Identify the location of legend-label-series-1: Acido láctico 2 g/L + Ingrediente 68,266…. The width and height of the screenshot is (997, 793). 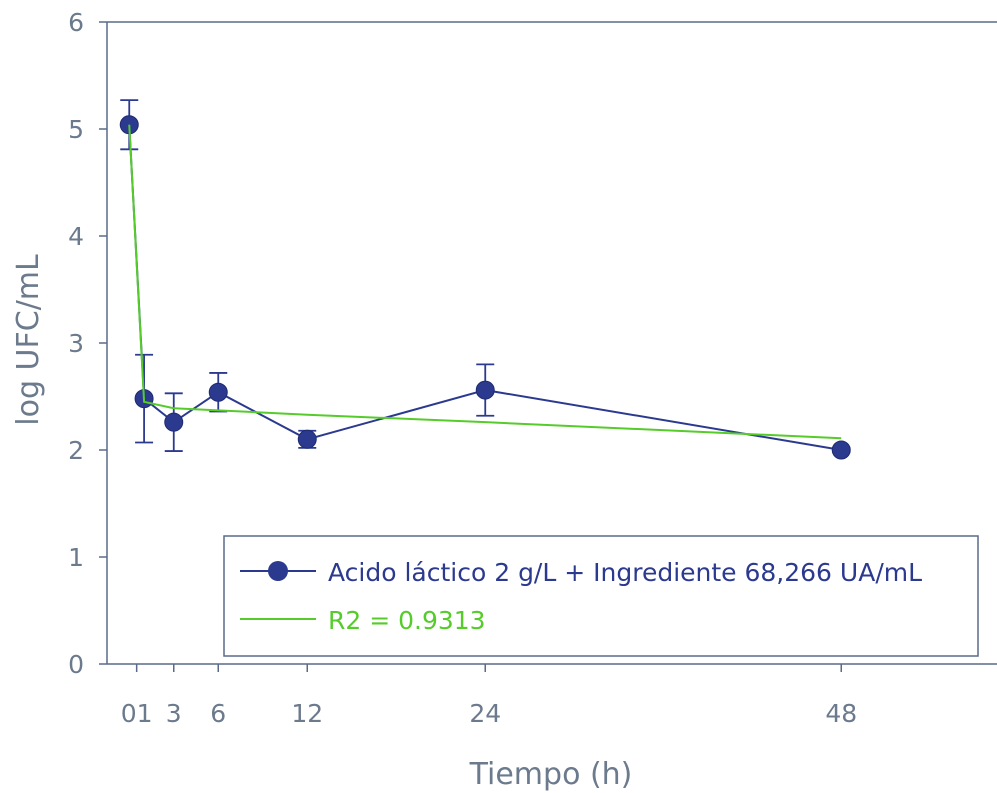
(625, 572).